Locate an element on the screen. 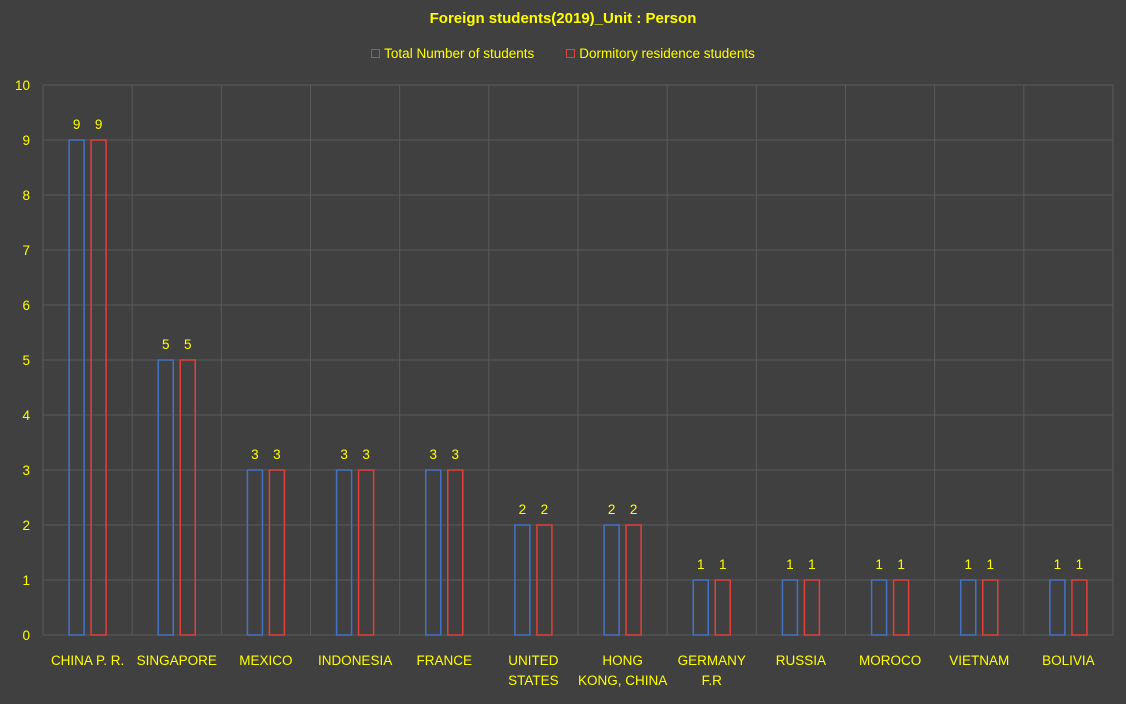 This screenshot has width=1126, height=704. x-tick-label: HONG is located at coordinates (622, 660).